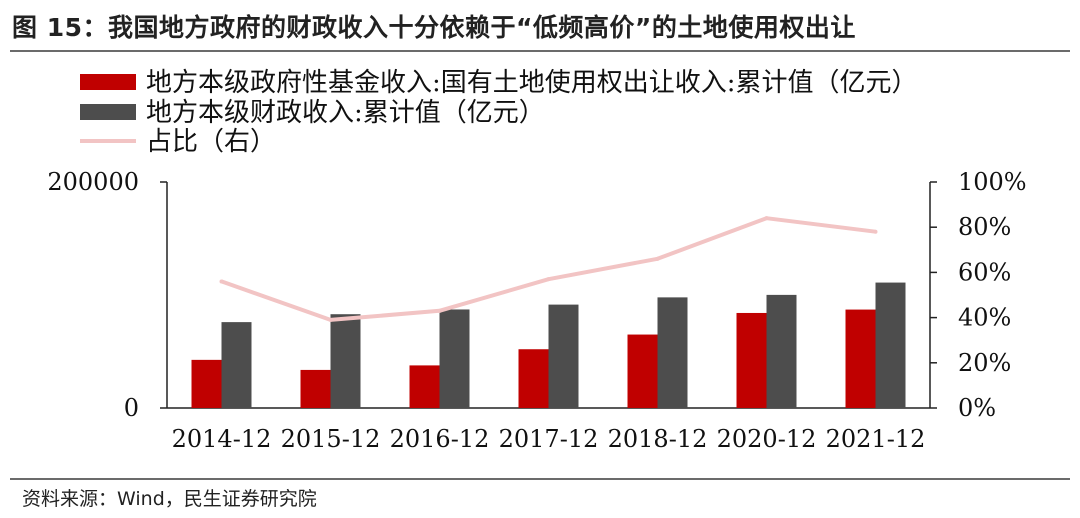  What do you see at coordinates (440, 439) in the screenshot?
I see `x-tick-label: 2016-12` at bounding box center [440, 439].